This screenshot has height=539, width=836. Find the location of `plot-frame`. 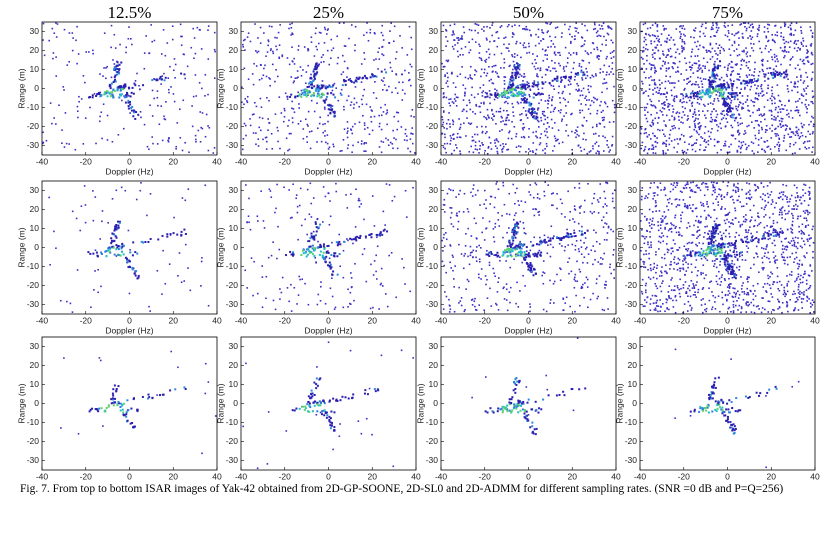

plot-frame is located at coordinates (328, 247).